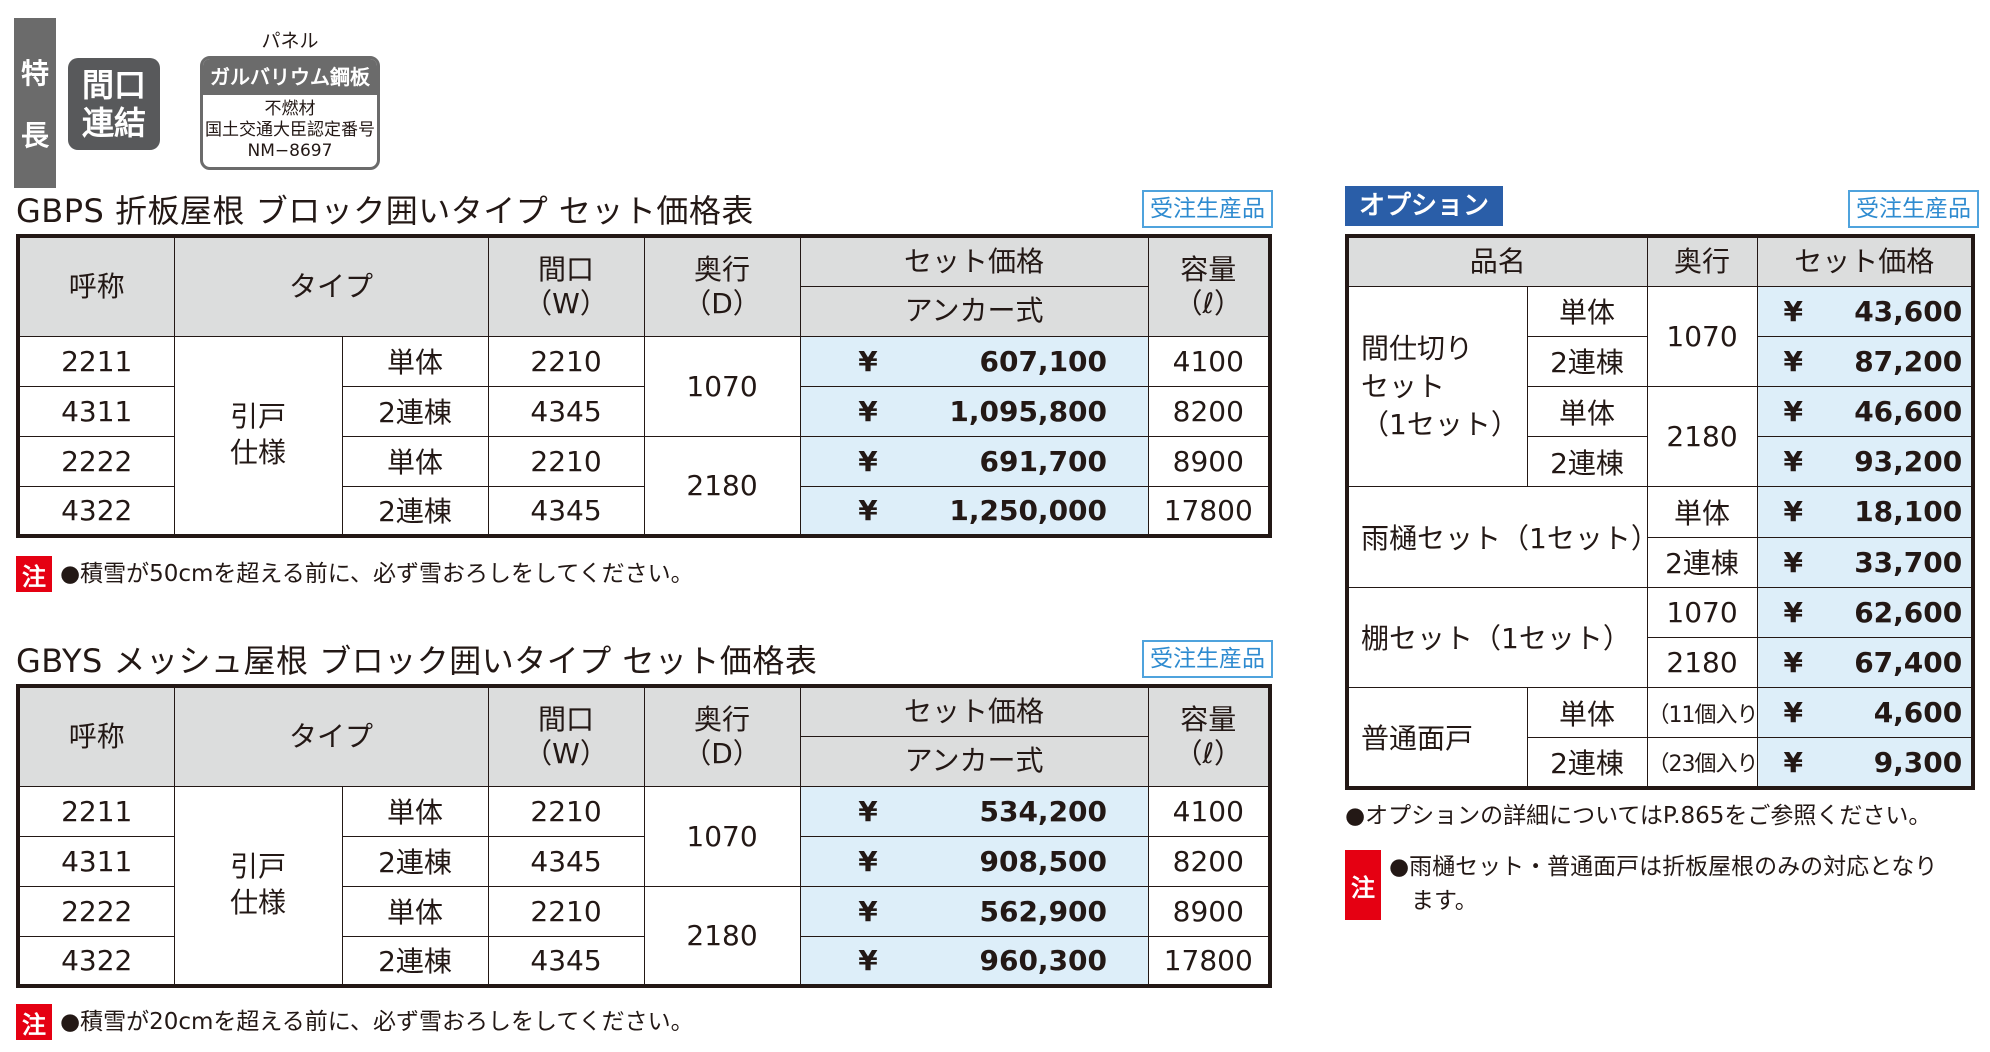 This screenshot has height=1052, width=1990. What do you see at coordinates (722, 719) in the screenshot?
I see `table2-header-depth-1: 奥行` at bounding box center [722, 719].